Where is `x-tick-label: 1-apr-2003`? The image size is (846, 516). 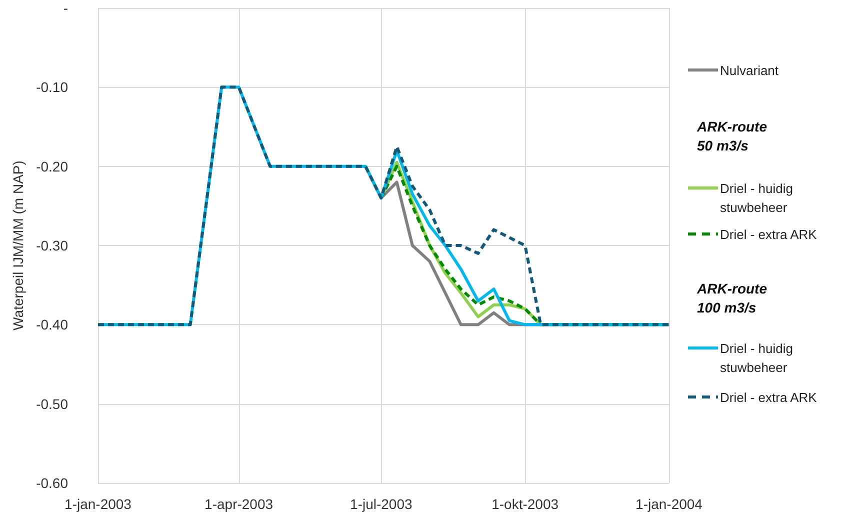
x-tick-label: 1-apr-2003 is located at coordinates (239, 504).